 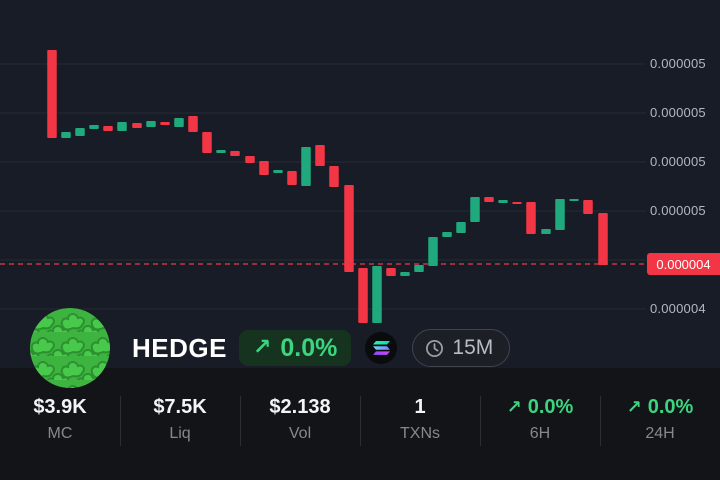 I want to click on stat-liq: $7.5K Liq, so click(x=180, y=424).